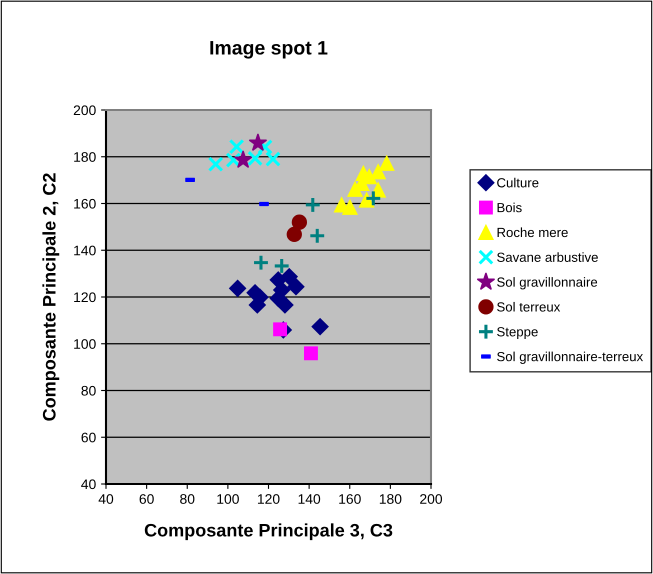 This screenshot has width=653, height=574. I want to click on chart-title: Image spot 1, so click(269, 50).